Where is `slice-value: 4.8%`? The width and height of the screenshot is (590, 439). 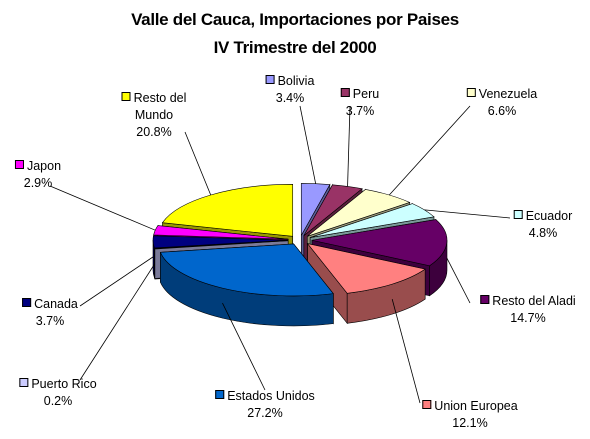
slice-value: 4.8% is located at coordinates (543, 233).